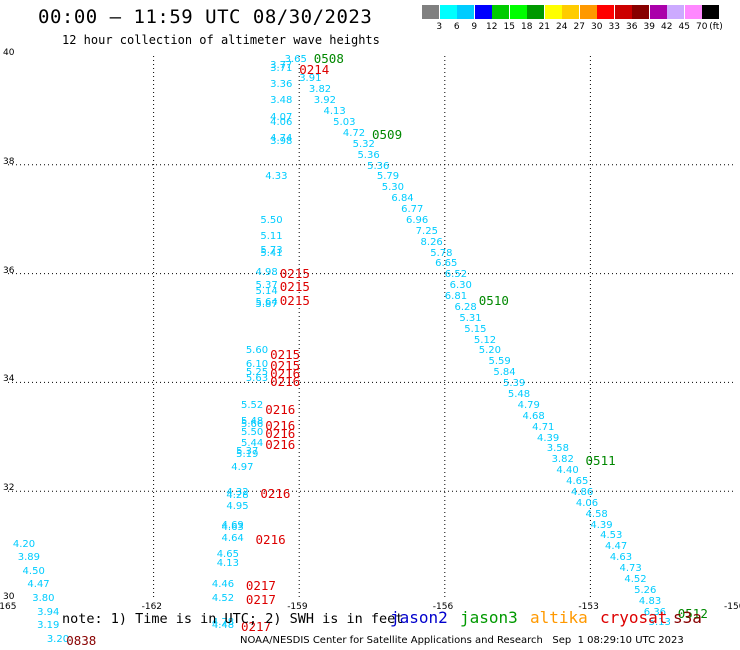 The width and height of the screenshot is (740, 650). What do you see at coordinates (276, 177) in the screenshot?
I see `wave-height-value: 4.33` at bounding box center [276, 177].